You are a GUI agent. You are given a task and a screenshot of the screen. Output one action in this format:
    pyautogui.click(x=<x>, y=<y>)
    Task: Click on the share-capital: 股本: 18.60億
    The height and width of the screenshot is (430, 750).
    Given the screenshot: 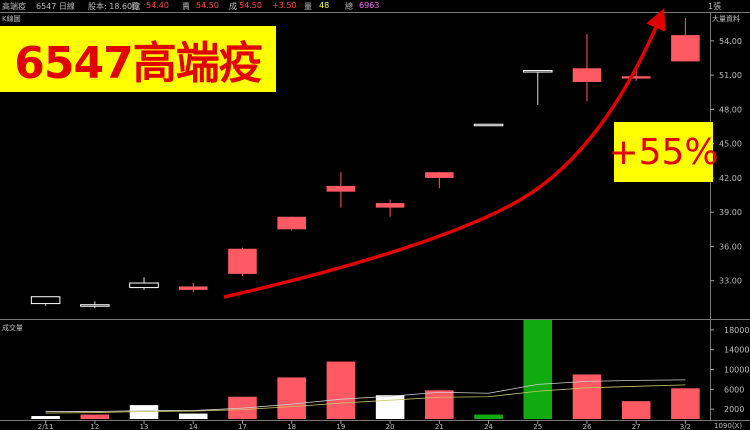 What is the action you would take?
    pyautogui.click(x=114, y=6)
    